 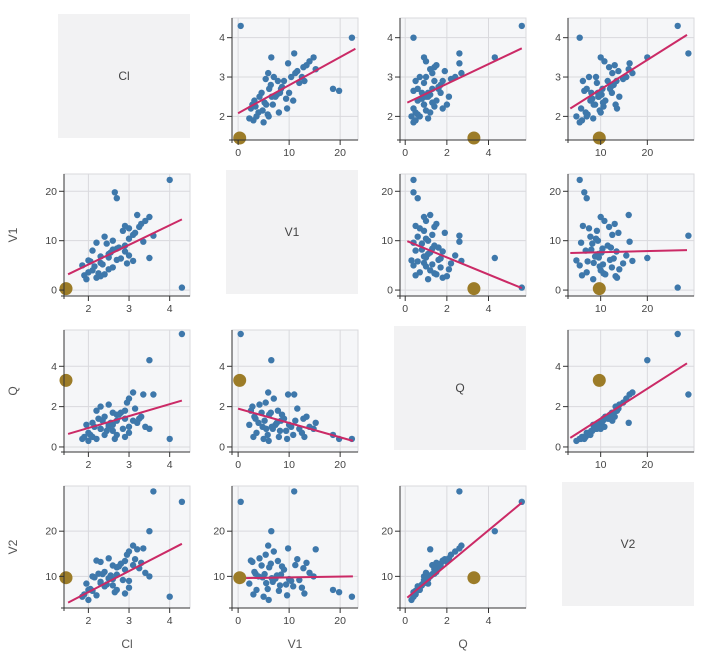 What do you see at coordinates (618, 398) in the screenshot?
I see `splom-panel-Q-vs-V2: 0 2 4 10 20` at bounding box center [618, 398].